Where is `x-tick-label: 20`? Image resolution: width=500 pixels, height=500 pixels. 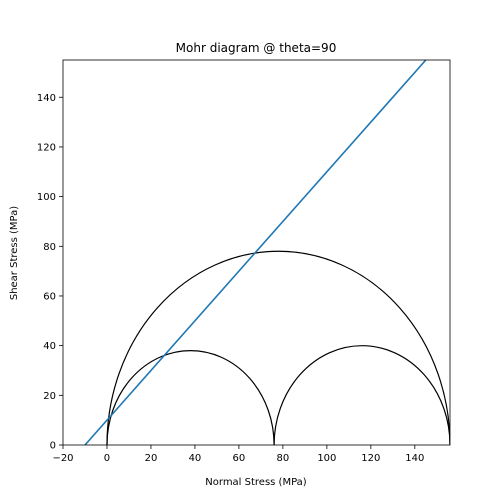
x-tick-label: 20 is located at coordinates (151, 458).